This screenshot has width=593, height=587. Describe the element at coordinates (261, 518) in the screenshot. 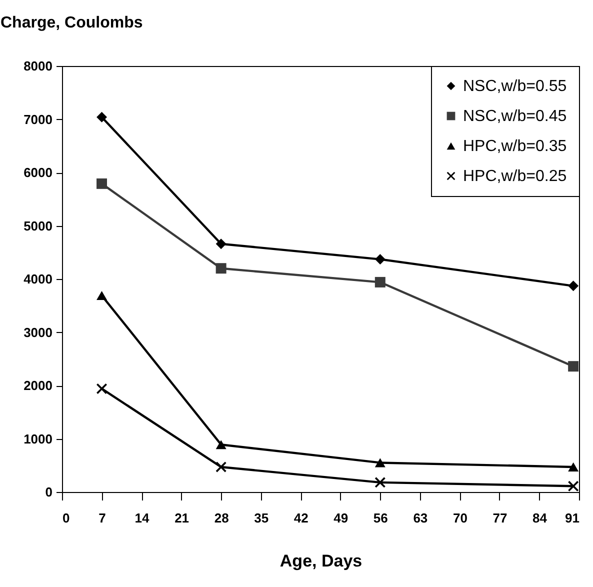

I see `x-tick-label: 35` at that location.